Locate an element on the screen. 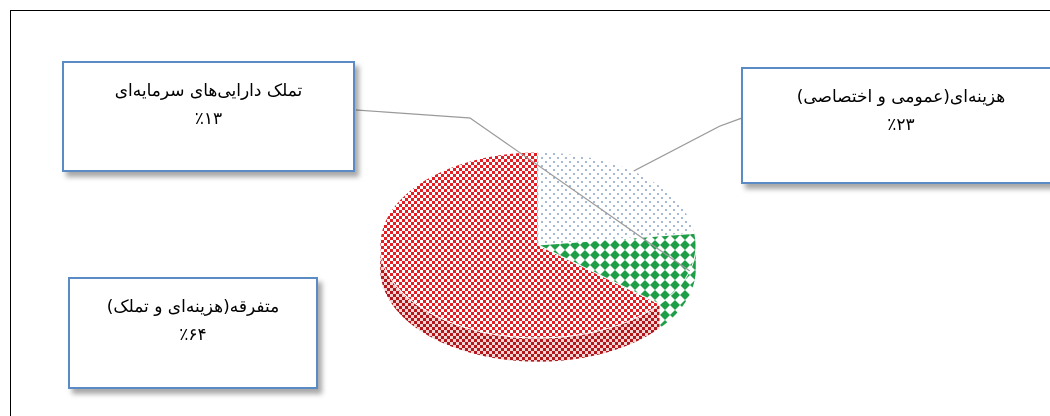 Image resolution: width=1050 pixels, height=416 pixels. data-label-0: هزینه‌ای(عمومی و اختصاصی) ٪۲۳ is located at coordinates (895, 125).